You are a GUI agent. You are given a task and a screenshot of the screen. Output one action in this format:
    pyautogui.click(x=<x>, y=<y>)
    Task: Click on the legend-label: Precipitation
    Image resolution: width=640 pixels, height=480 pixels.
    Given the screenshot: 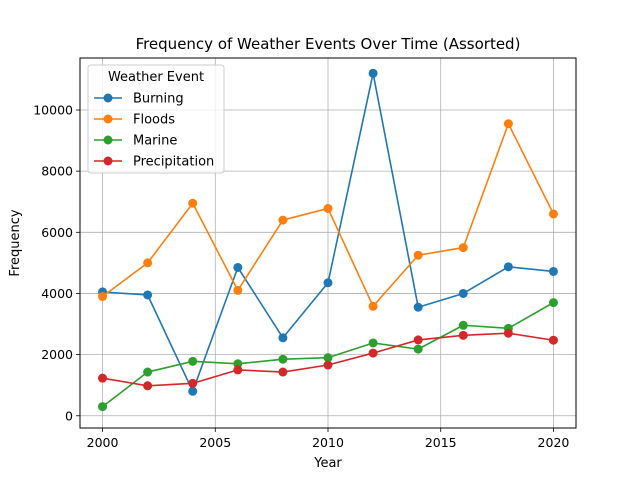 What is the action you would take?
    pyautogui.click(x=173, y=162)
    